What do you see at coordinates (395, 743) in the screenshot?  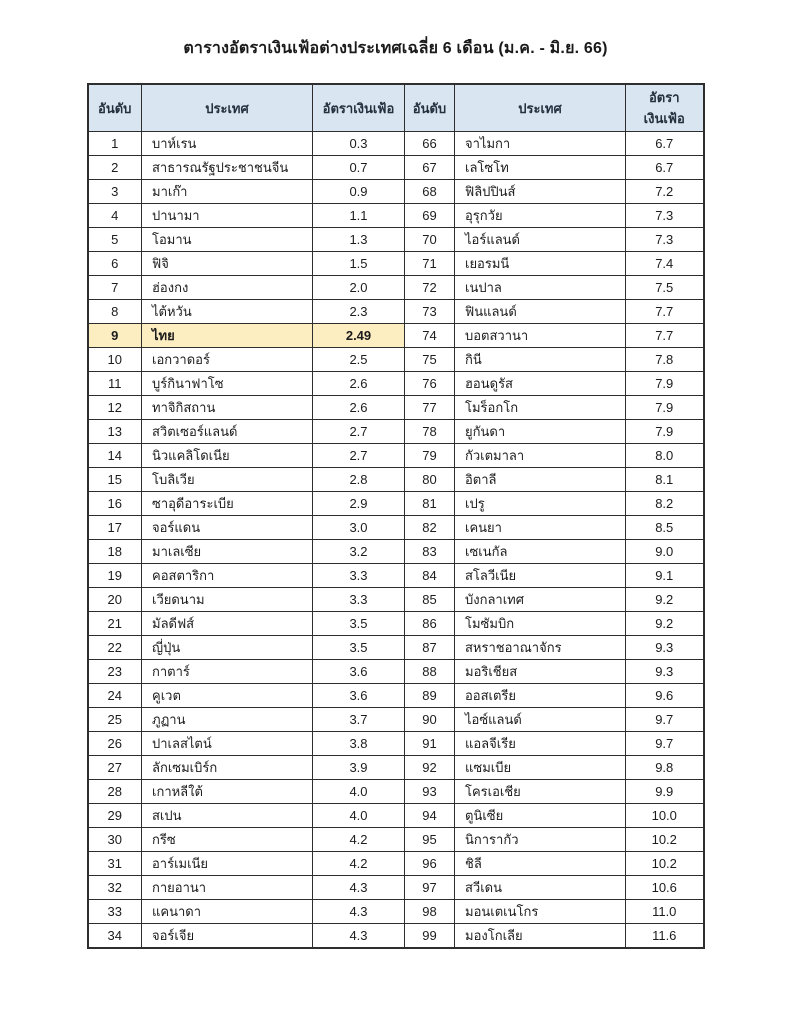 I see `table-row: 26 ปาเลสไตน์ 3.8 91 แอลจีเรีย 9.7` at bounding box center [395, 743].